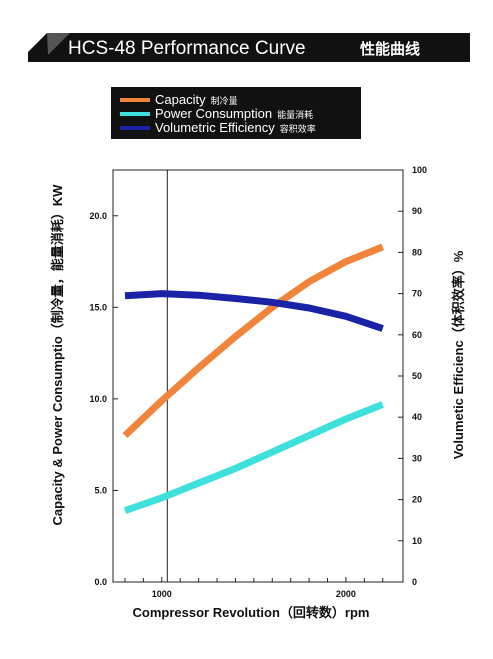 The image size is (493, 659). What do you see at coordinates (253, 457) in the screenshot?
I see `series-line-power-consumption` at bounding box center [253, 457].